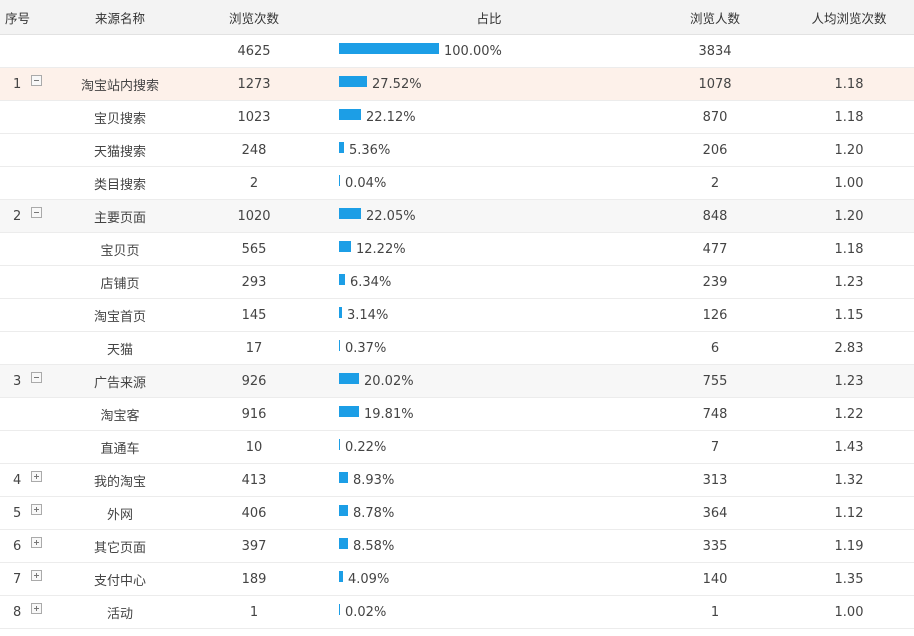 This screenshot has height=636, width=914. Describe the element at coordinates (120, 348) in the screenshot. I see `source-name: 天猫` at that location.